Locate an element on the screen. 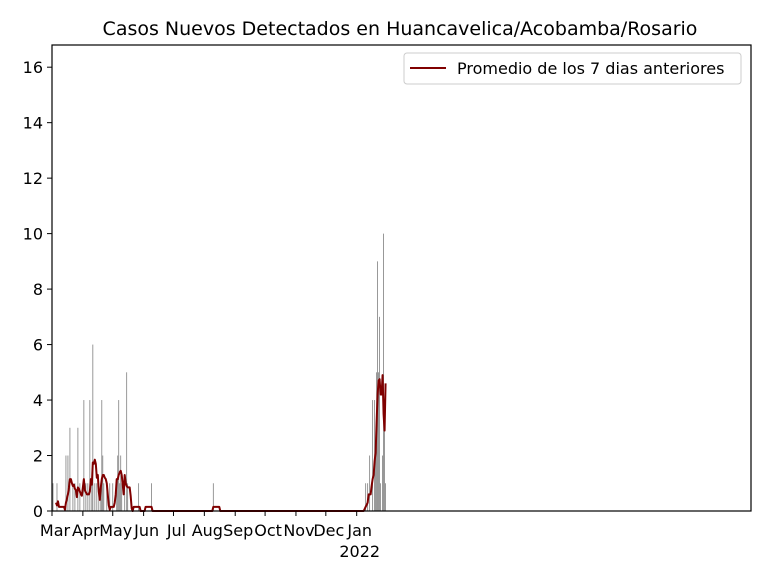 This screenshot has height=576, width=768. y-tick-label: 12 is located at coordinates (33, 178).